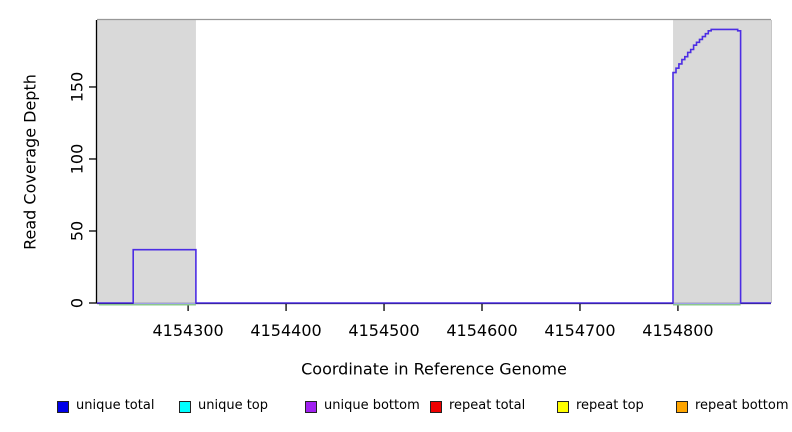 The height and width of the screenshot is (432, 792). Describe the element at coordinates (188, 330) in the screenshot. I see `x-tick-label: 4154300` at that location.